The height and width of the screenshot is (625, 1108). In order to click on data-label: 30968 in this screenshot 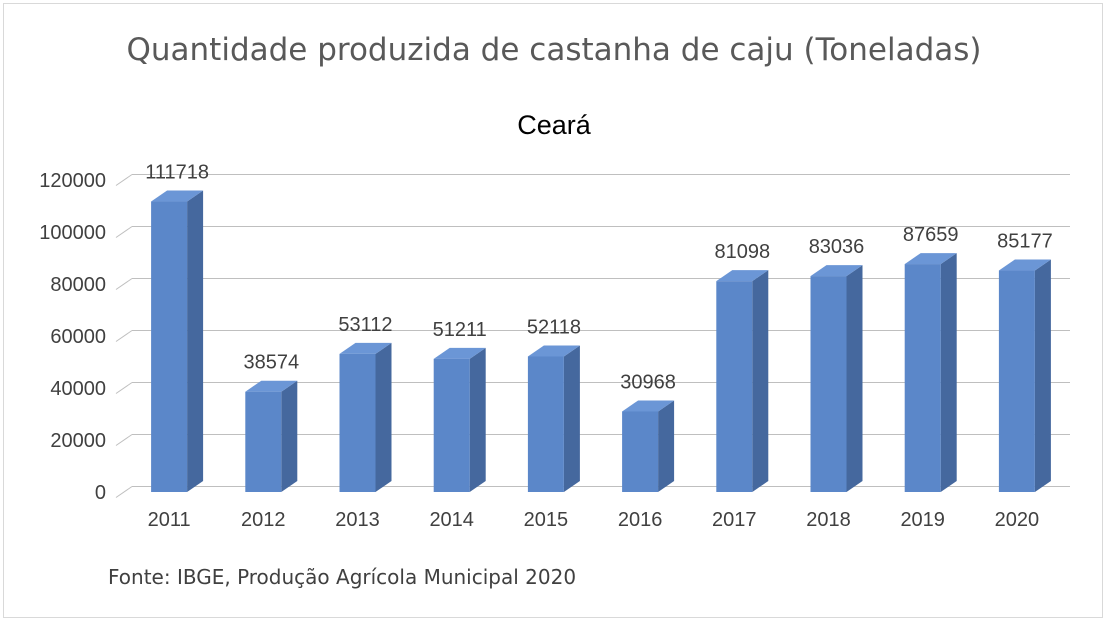, I will do `click(648, 382)`.